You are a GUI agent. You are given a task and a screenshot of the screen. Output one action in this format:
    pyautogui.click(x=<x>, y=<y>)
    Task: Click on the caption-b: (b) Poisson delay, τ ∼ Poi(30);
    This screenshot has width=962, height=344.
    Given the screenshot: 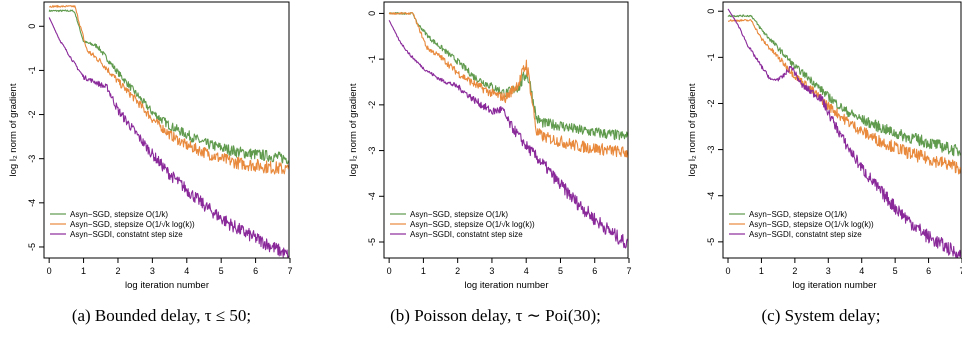 What is the action you would take?
    pyautogui.click(x=495, y=315)
    